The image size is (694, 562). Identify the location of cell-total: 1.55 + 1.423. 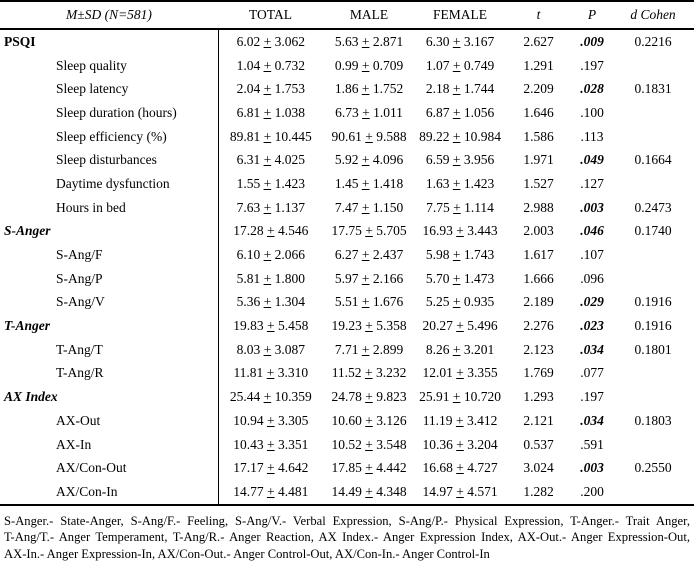
(270, 183).